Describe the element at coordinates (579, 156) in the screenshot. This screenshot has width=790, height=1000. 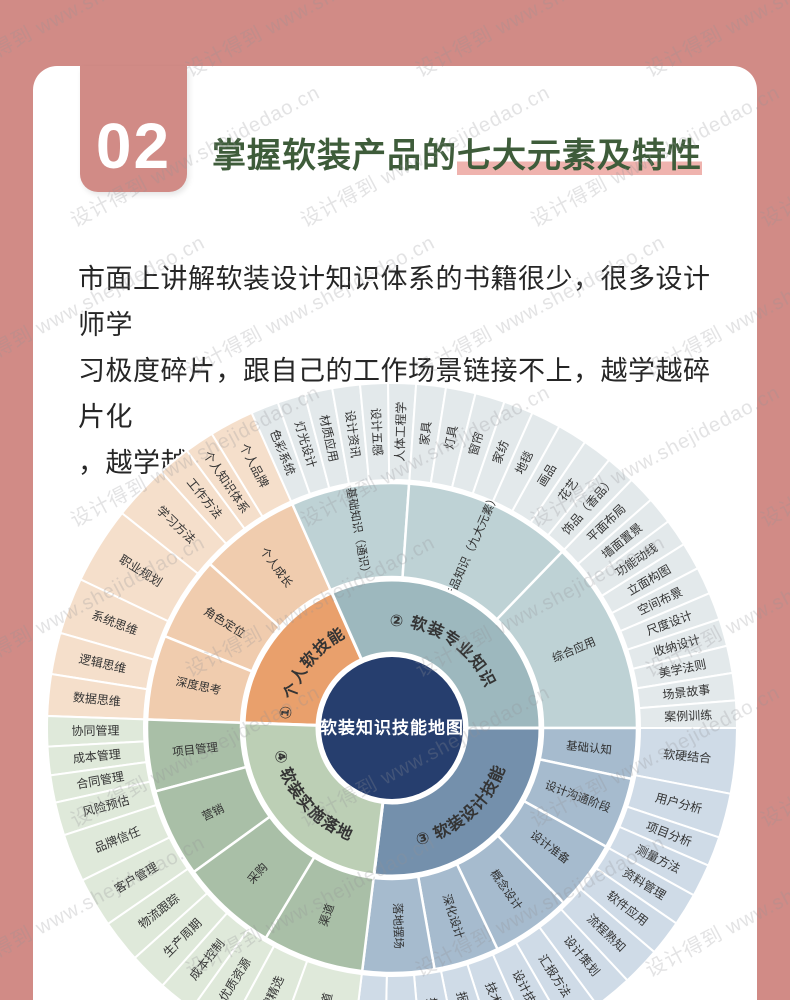
I see `section-title-highlight: 七大元素及特性` at that location.